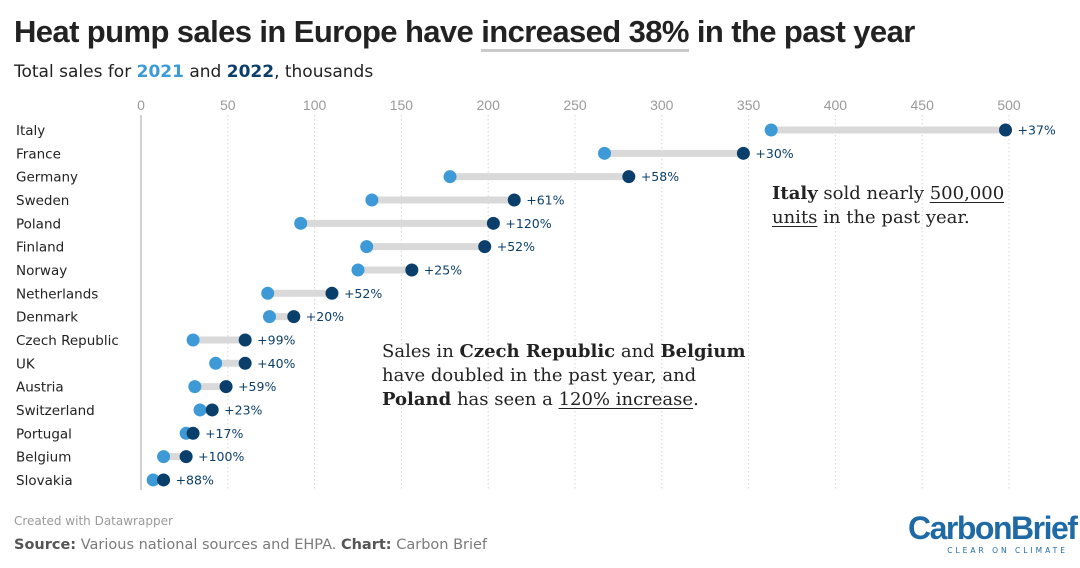  I want to click on annotation-italy-bold: Italy, so click(795, 193).